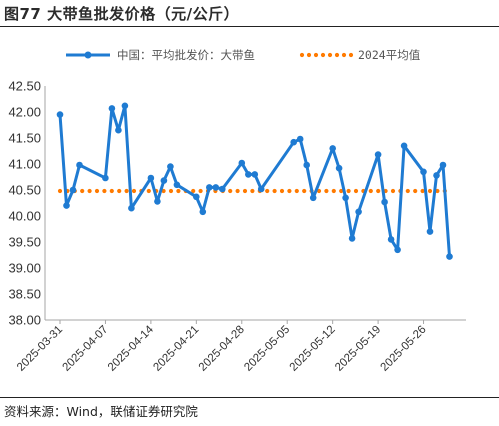 This screenshot has width=499, height=426. I want to click on x-tick-label: 2025-04-07, so click(85, 349).